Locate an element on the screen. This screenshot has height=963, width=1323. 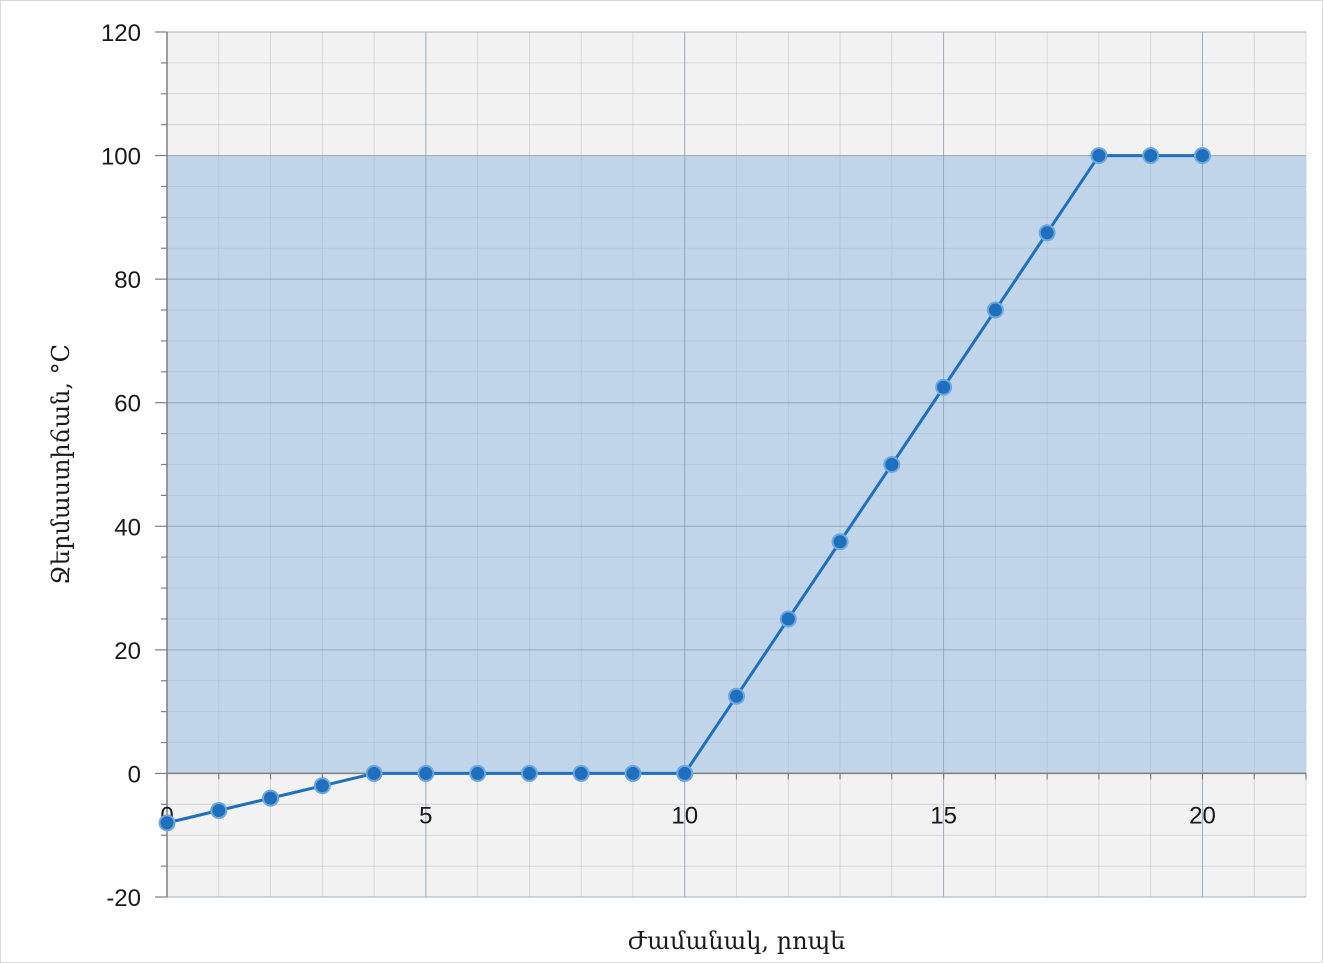
y-tick-label: 60 is located at coordinates (127, 404).